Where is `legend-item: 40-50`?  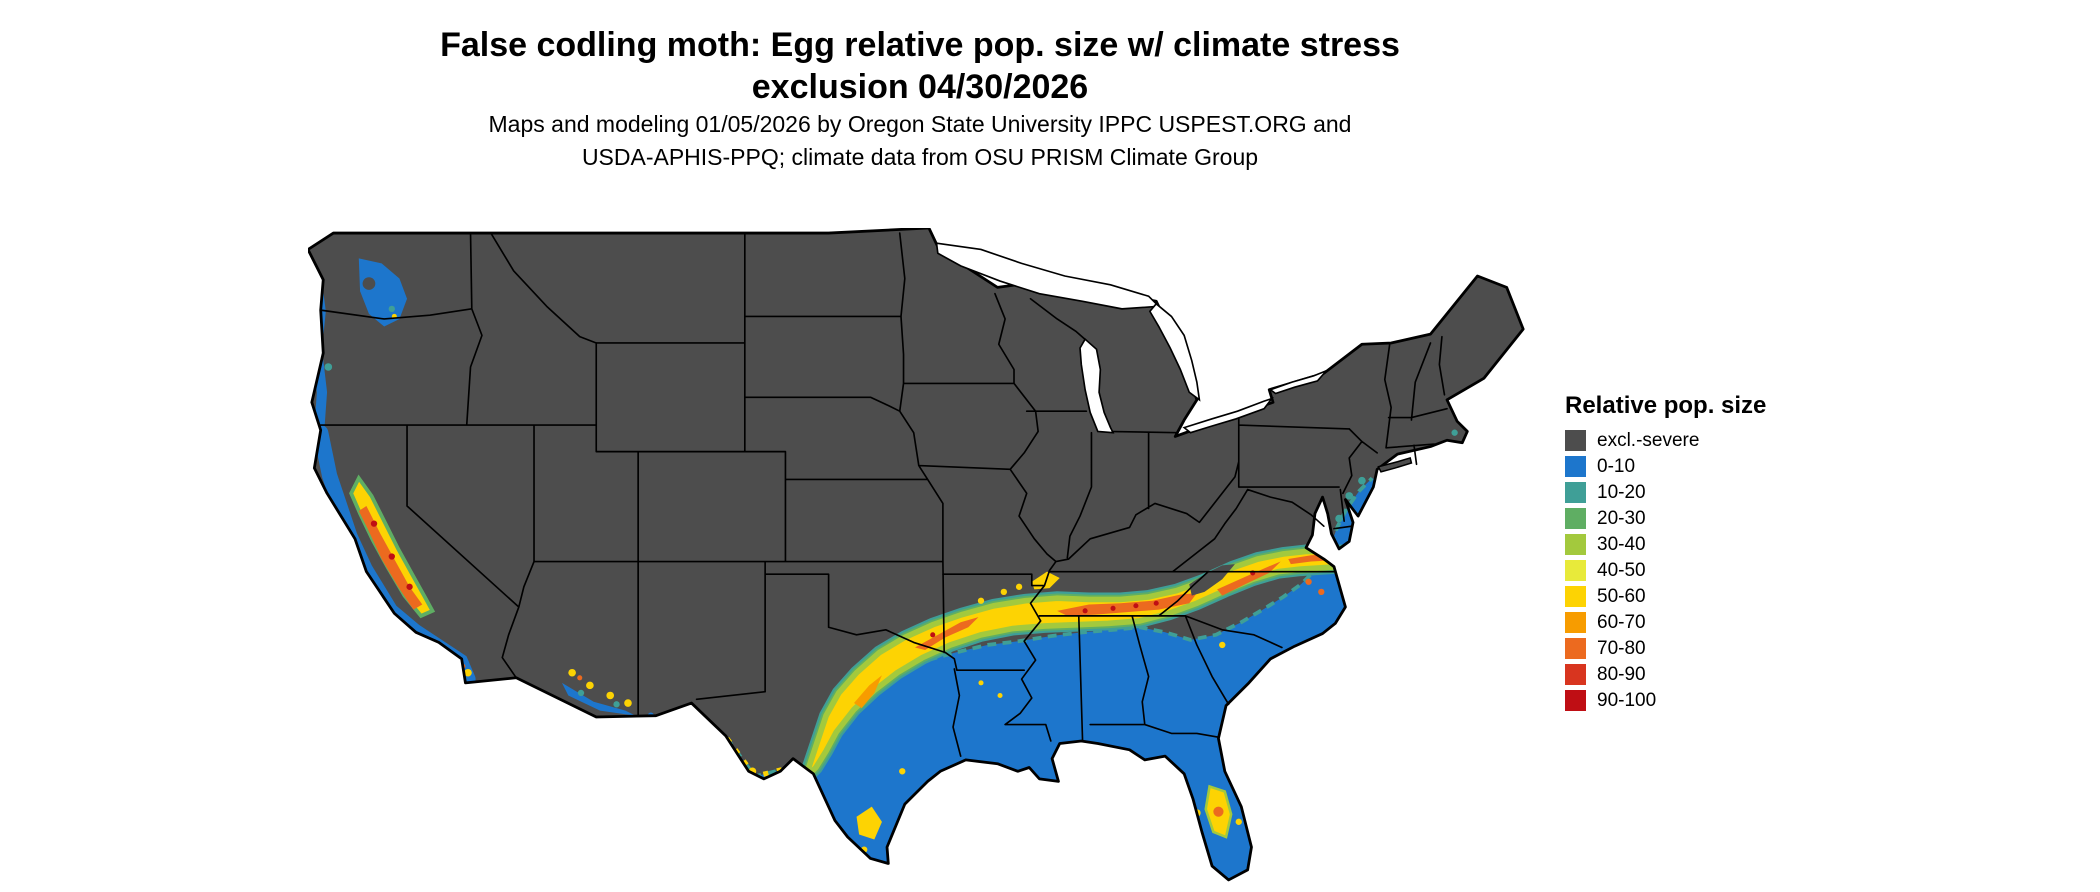 legend-item: 40-50 is located at coordinates (1665, 570).